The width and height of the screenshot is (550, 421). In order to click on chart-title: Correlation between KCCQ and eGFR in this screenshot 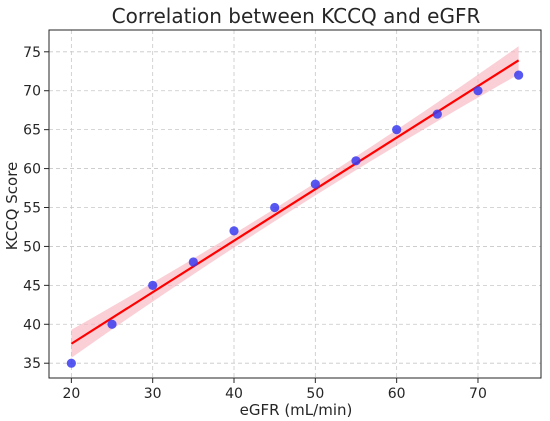, I will do `click(296, 16)`.